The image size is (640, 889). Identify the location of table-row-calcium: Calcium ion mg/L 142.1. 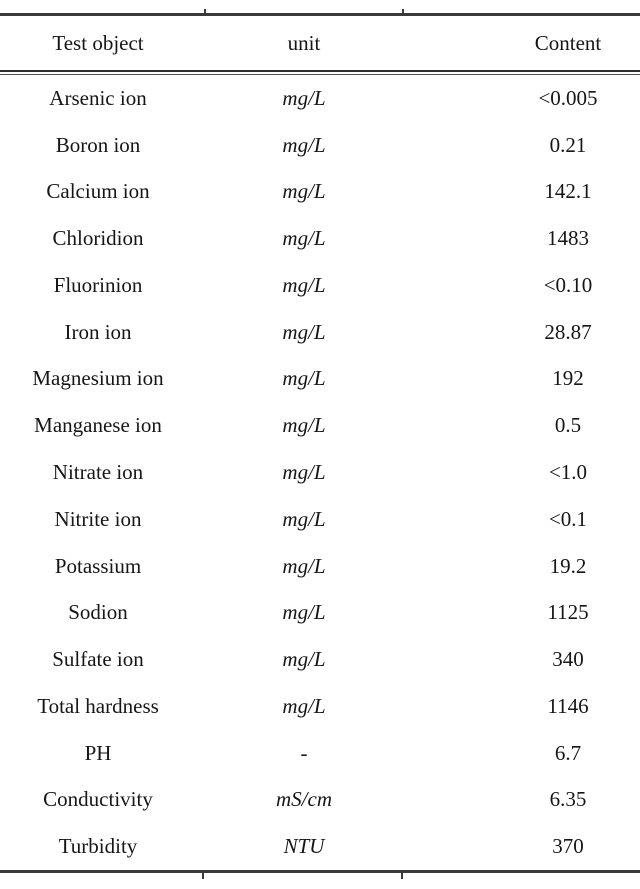
(320, 192).